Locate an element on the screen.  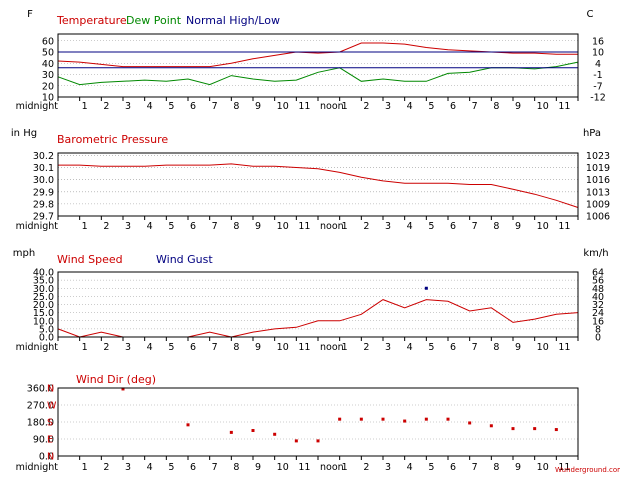
right-tick-label: 1016 is located at coordinates (598, 180).